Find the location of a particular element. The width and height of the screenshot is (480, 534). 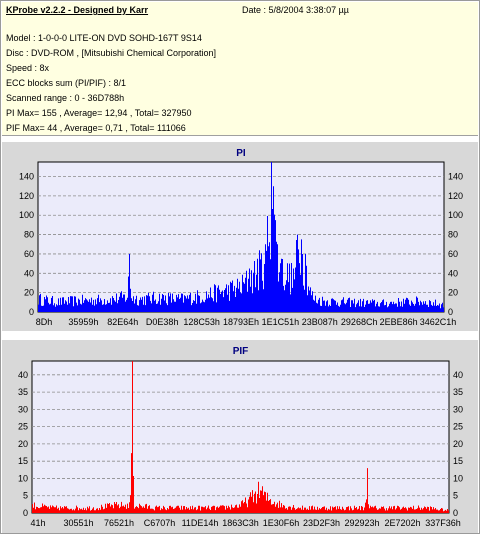

x-tick-label: 3462C1h is located at coordinates (438, 322).